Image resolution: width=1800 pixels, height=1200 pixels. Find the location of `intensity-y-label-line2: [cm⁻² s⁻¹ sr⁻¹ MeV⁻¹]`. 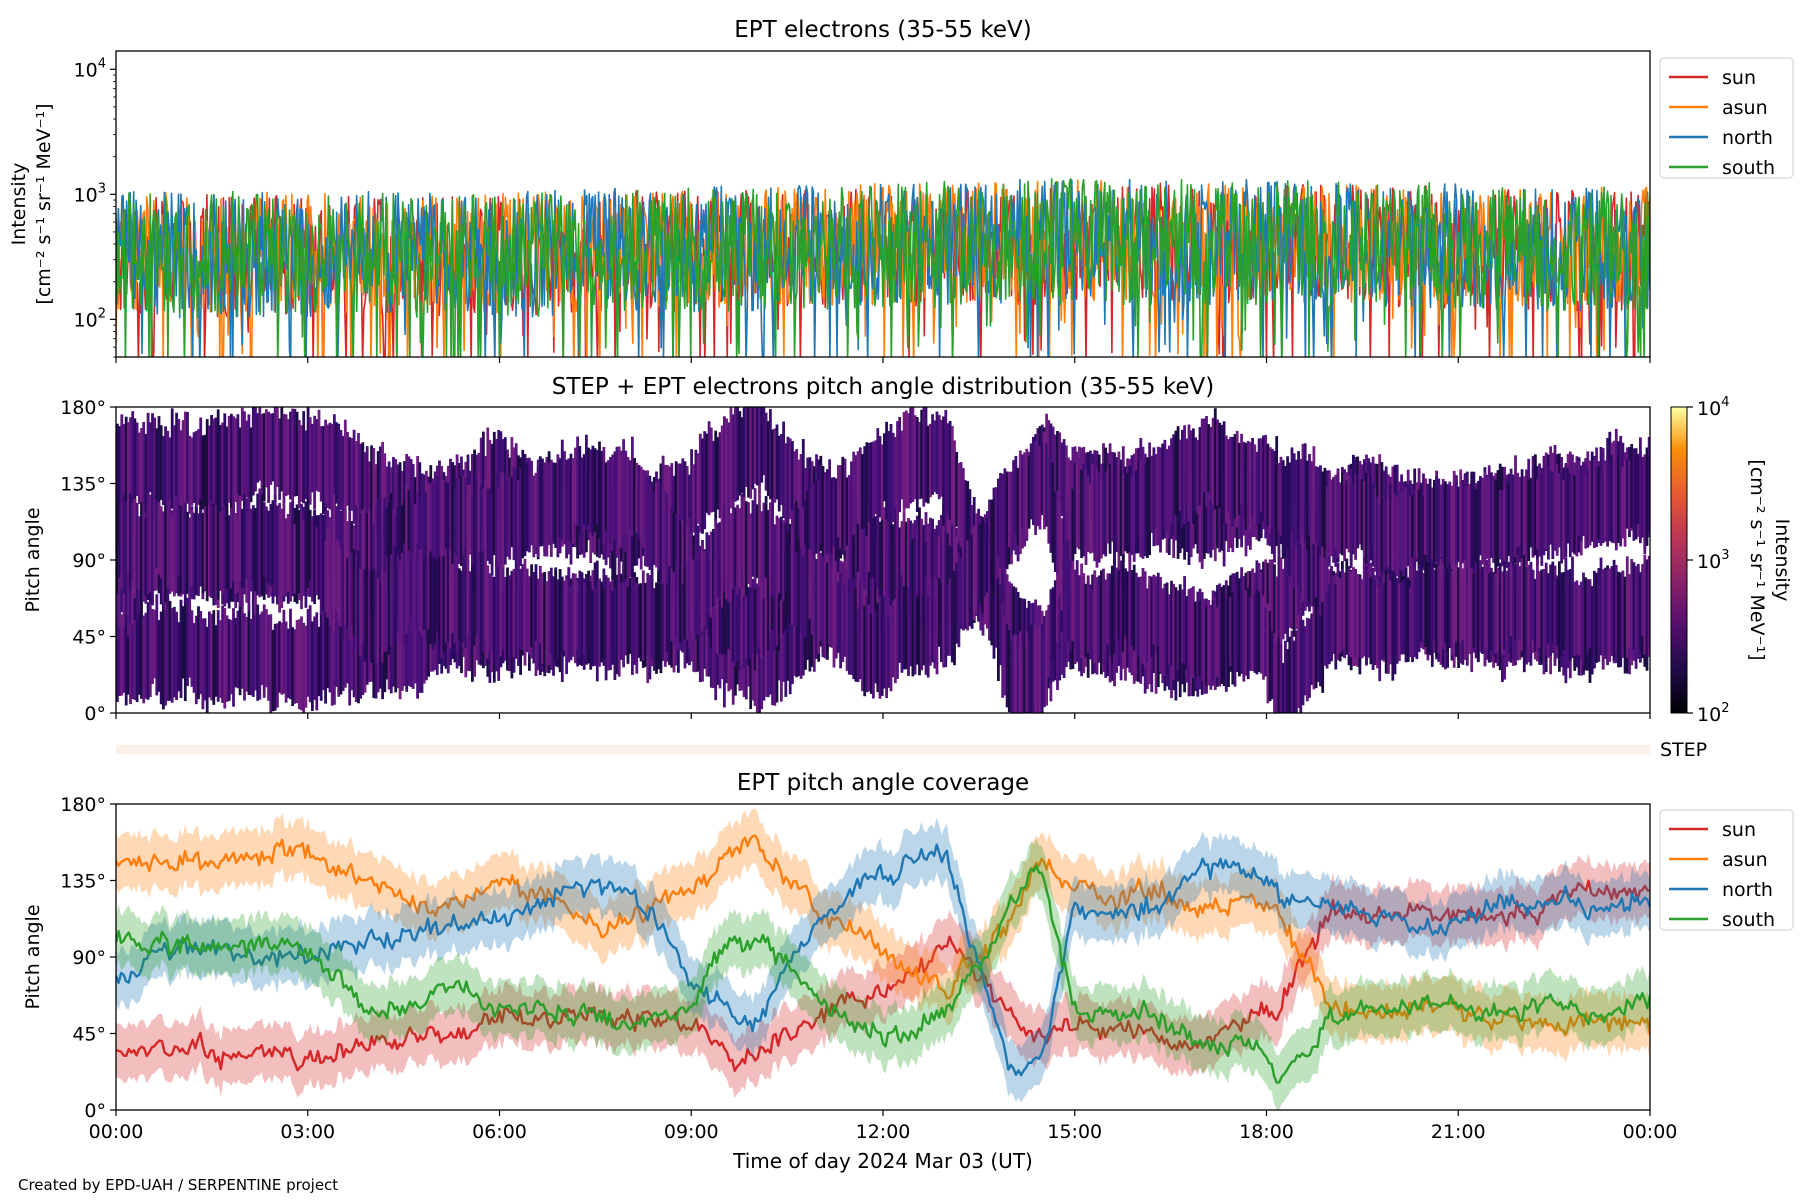

intensity-y-label-line2: [cm⁻² s⁻¹ sr⁻¹ MeV⁻¹] is located at coordinates (44, 203).